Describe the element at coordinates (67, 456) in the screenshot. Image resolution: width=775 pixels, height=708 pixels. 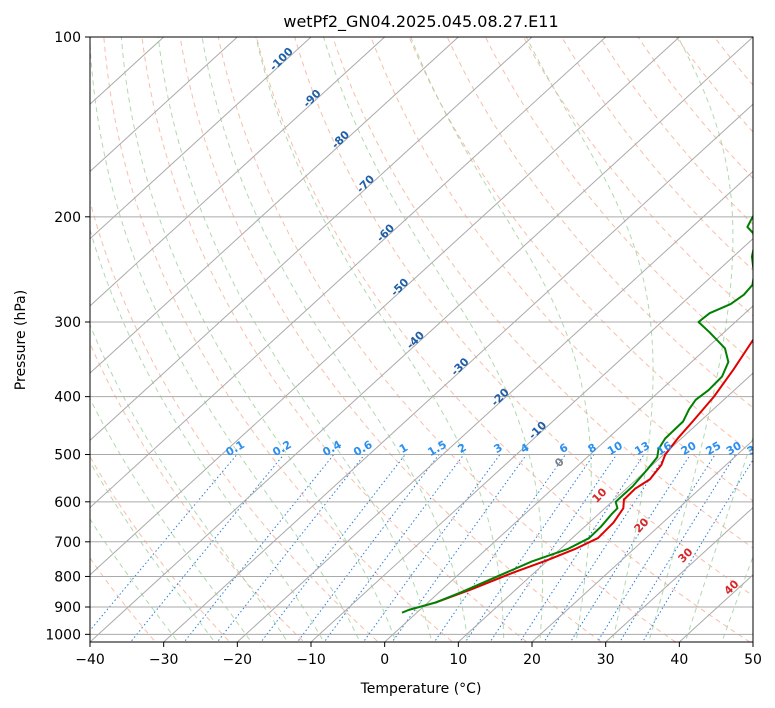
I see `y-tick-label: 500` at that location.